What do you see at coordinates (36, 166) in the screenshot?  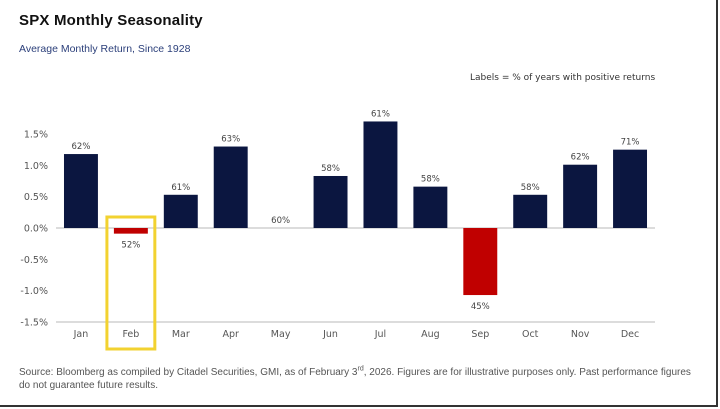 I see `y-tick-label: 1.0%` at bounding box center [36, 166].